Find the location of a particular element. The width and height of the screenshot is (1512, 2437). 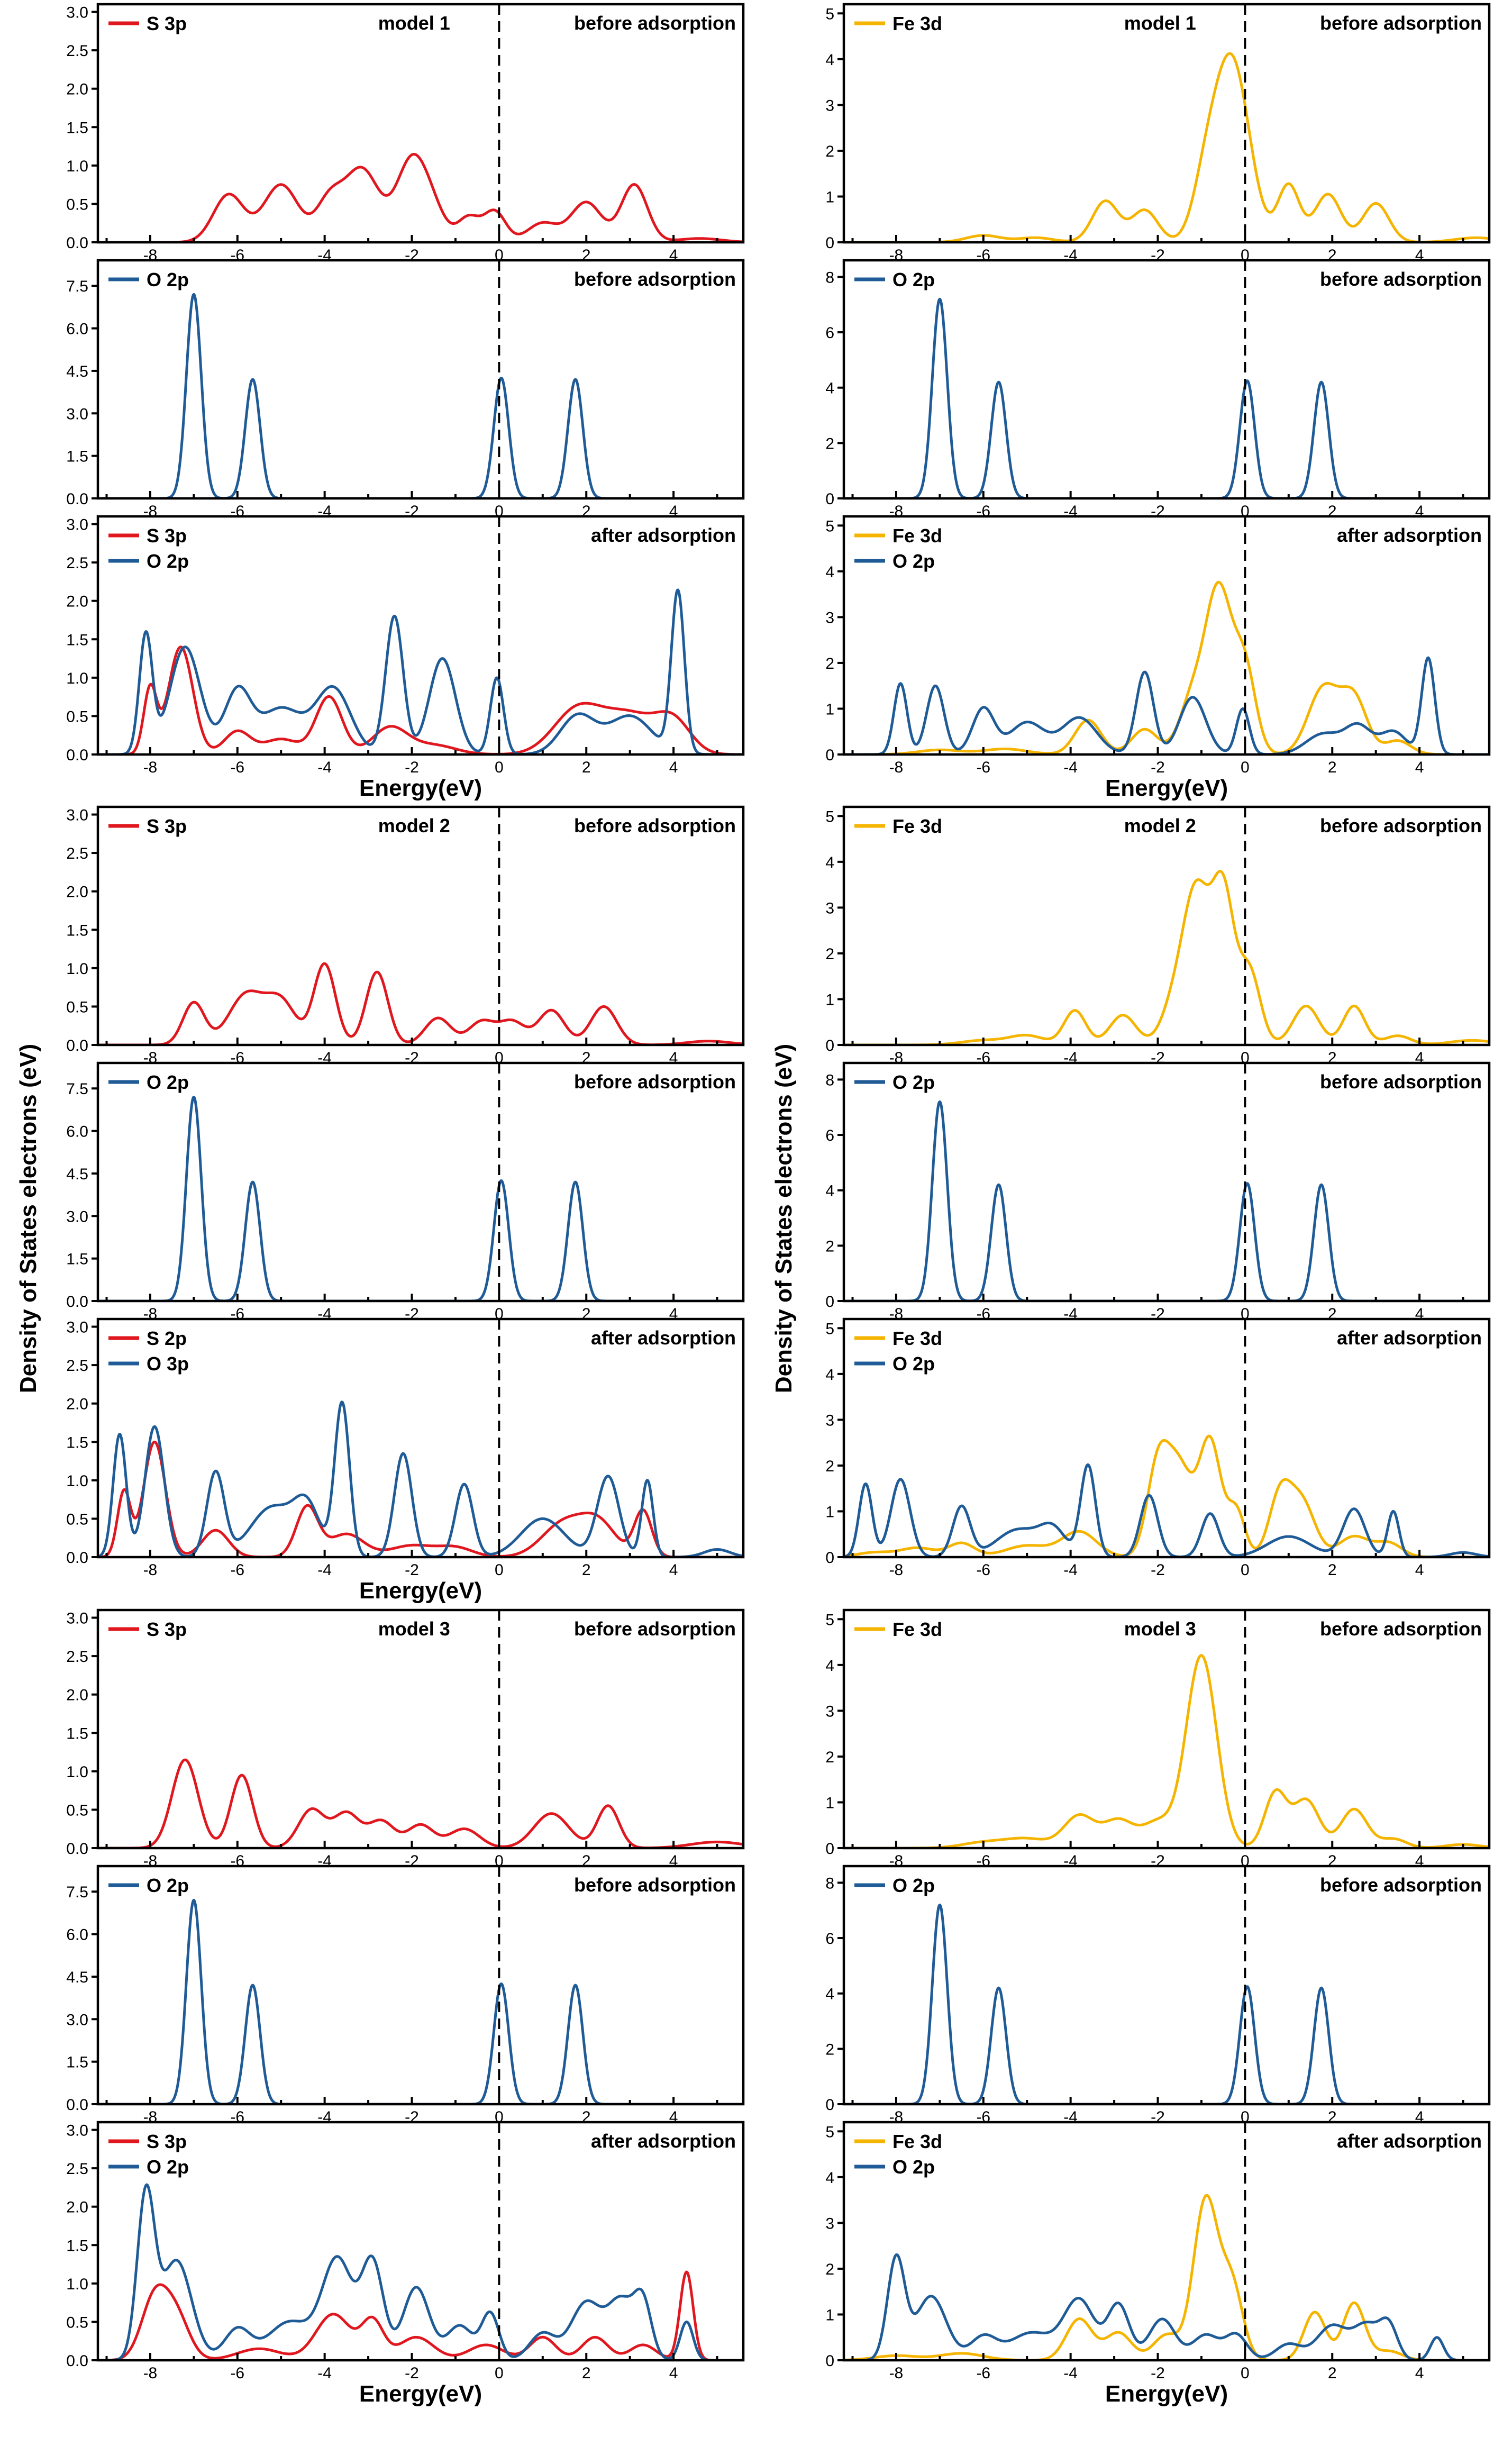

panel-left-3-series-o-2p is located at coordinates (421, 671).